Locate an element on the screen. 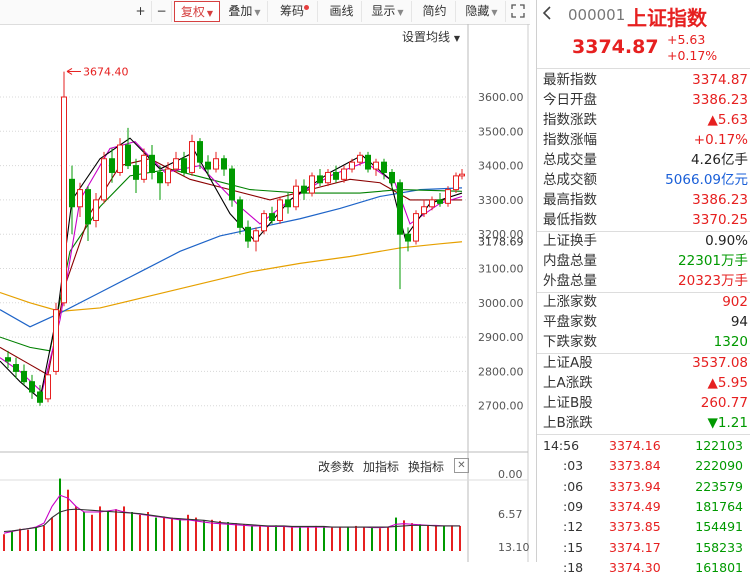 The width and height of the screenshot is (750, 578). diejia-dropdown: 叠加 ▼ is located at coordinates (245, 11).